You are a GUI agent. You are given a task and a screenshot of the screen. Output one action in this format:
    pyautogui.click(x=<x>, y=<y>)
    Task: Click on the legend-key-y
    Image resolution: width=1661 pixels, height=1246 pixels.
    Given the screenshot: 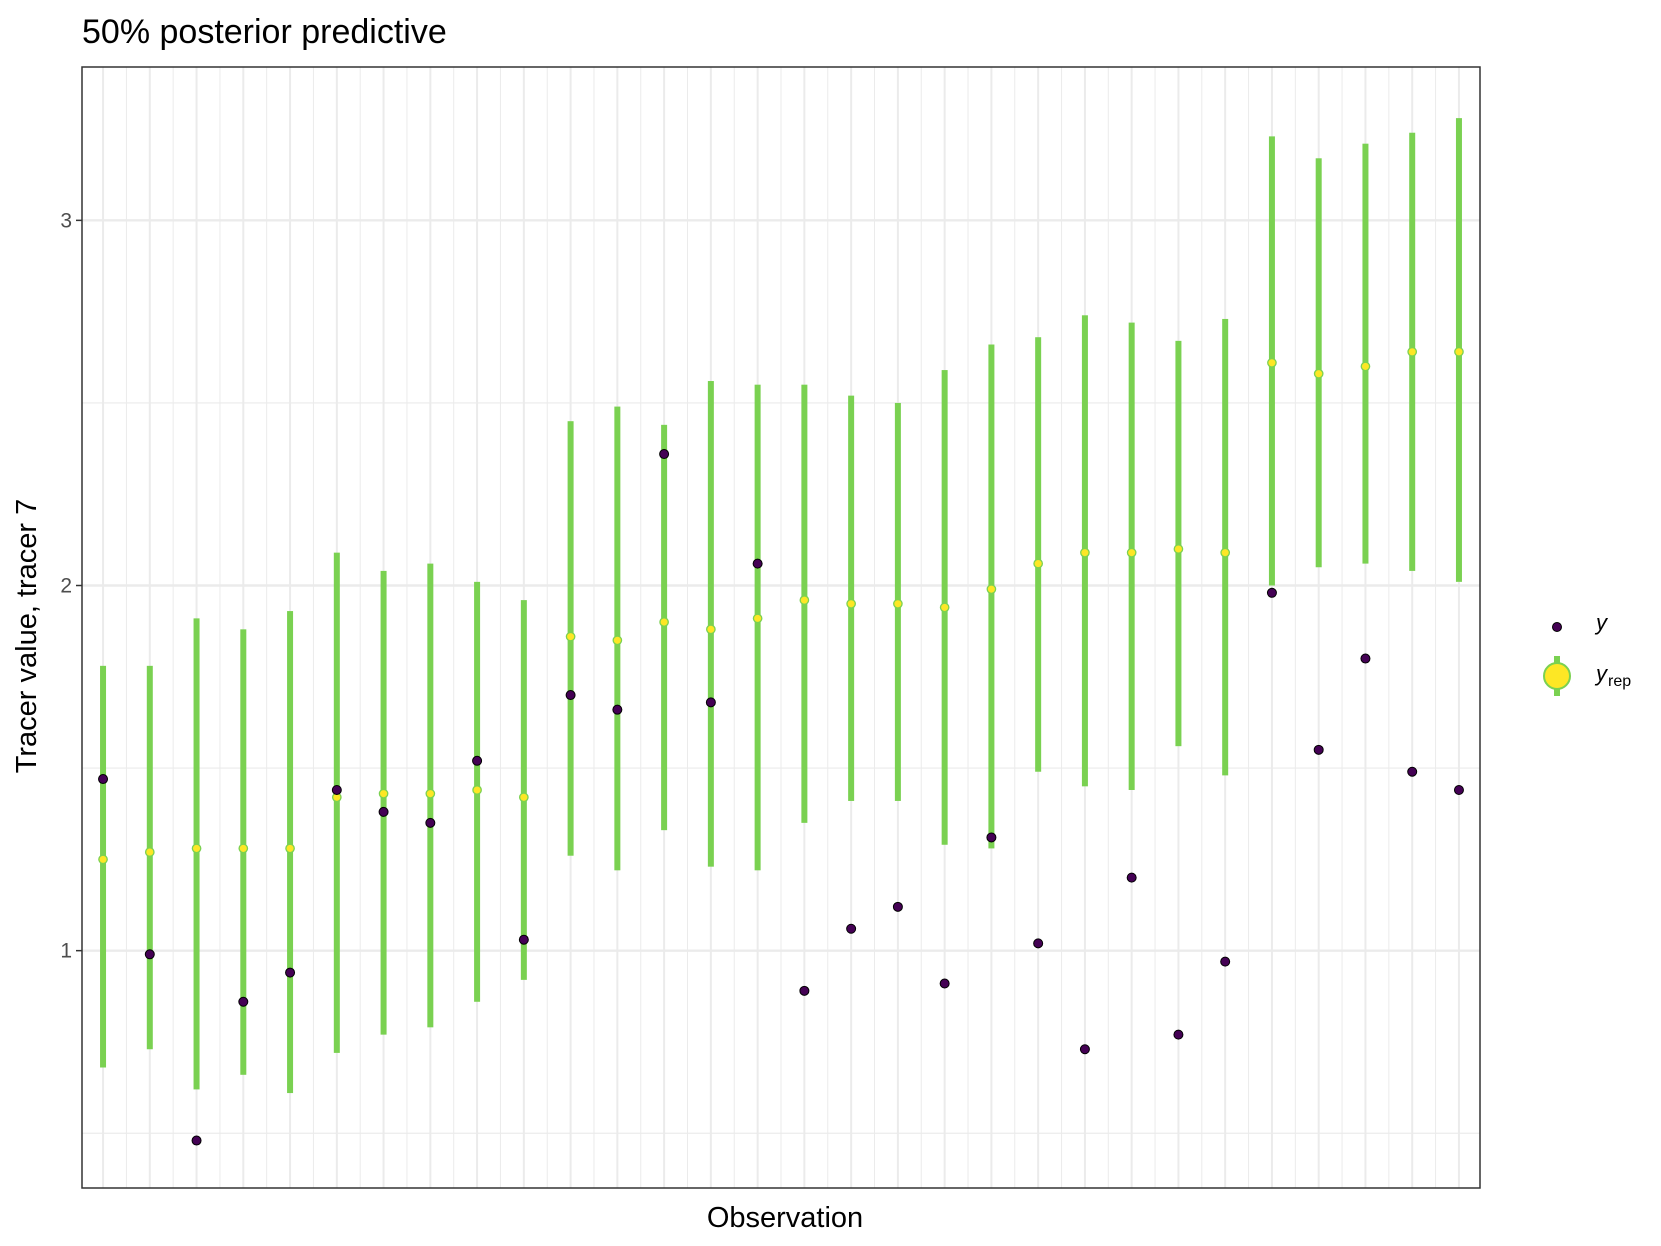 What is the action you would take?
    pyautogui.click(x=1557, y=627)
    